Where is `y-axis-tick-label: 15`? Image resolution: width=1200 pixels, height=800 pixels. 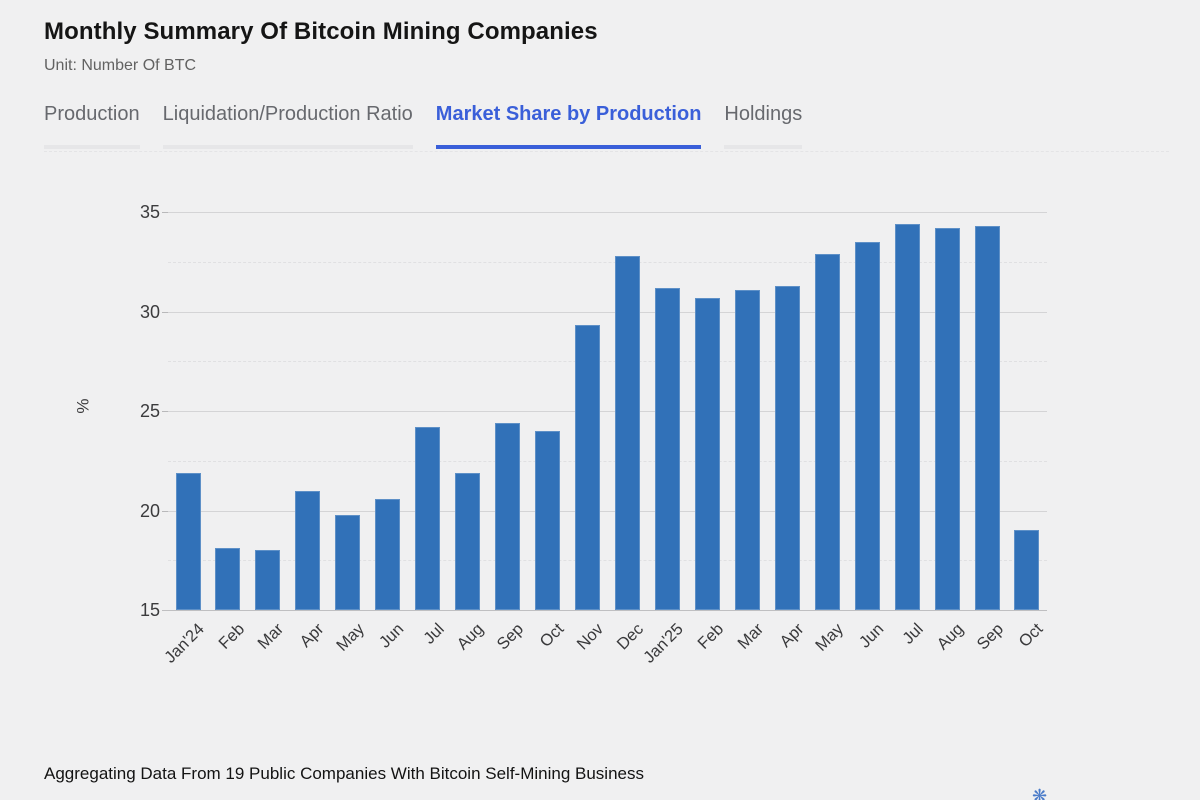
y-axis-tick-label: 15 is located at coordinates (149, 610).